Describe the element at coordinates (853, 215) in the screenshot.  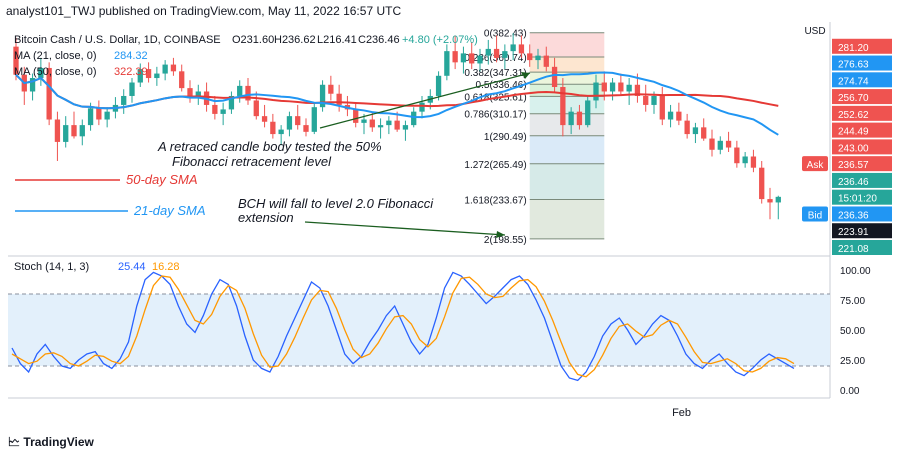
I see `price-label: 236.36` at that location.